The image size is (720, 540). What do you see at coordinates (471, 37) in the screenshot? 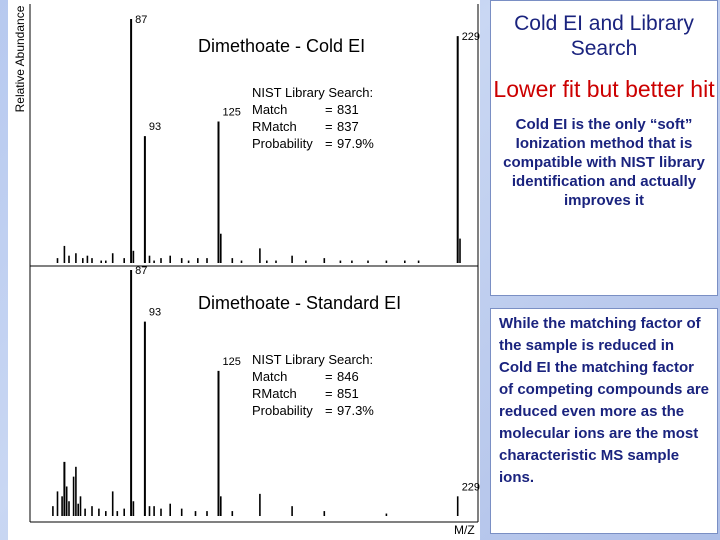
I see `cold-ei-peak-label: 229` at bounding box center [471, 37].